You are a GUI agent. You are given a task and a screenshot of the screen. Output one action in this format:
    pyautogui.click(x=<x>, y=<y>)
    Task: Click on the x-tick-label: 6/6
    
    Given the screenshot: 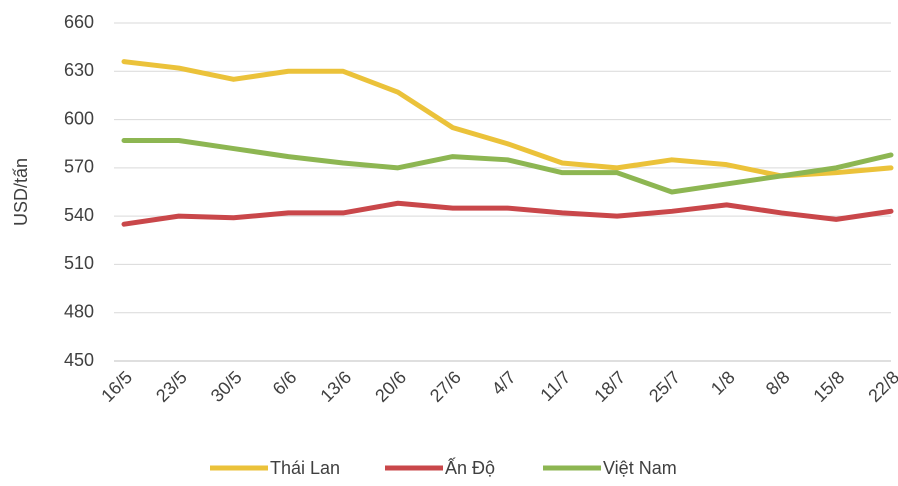 What is the action you would take?
    pyautogui.click(x=285, y=383)
    